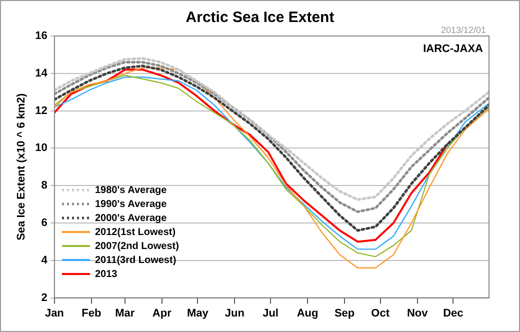 This screenshot has height=332, width=520. I want to click on legend-label: 2012(1st Lowest), so click(135, 232).